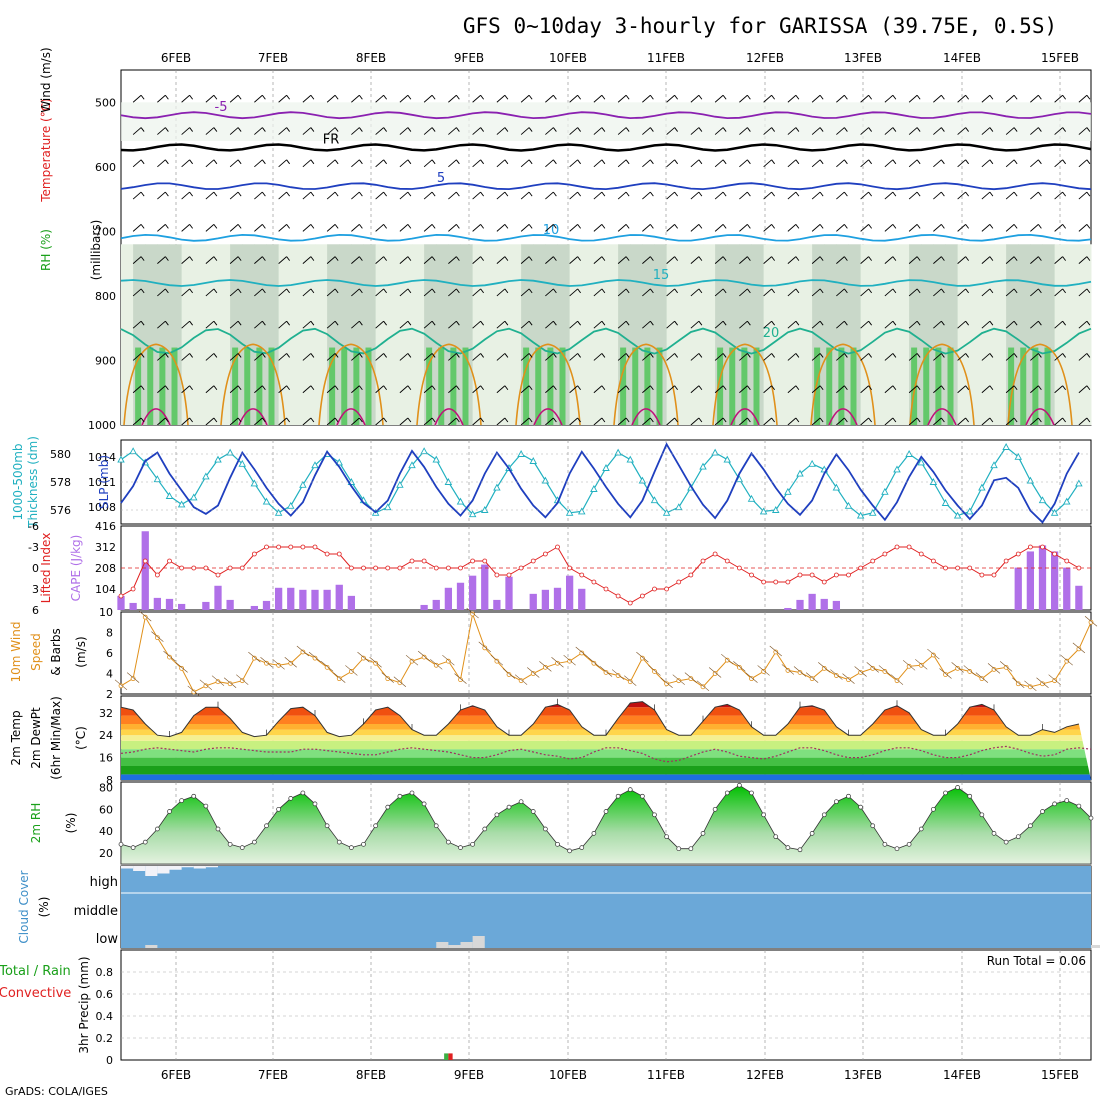 The image size is (1100, 1100). Describe the element at coordinates (273, 1075) in the screenshot. I see `date-label-bottom: 7FEB` at that location.